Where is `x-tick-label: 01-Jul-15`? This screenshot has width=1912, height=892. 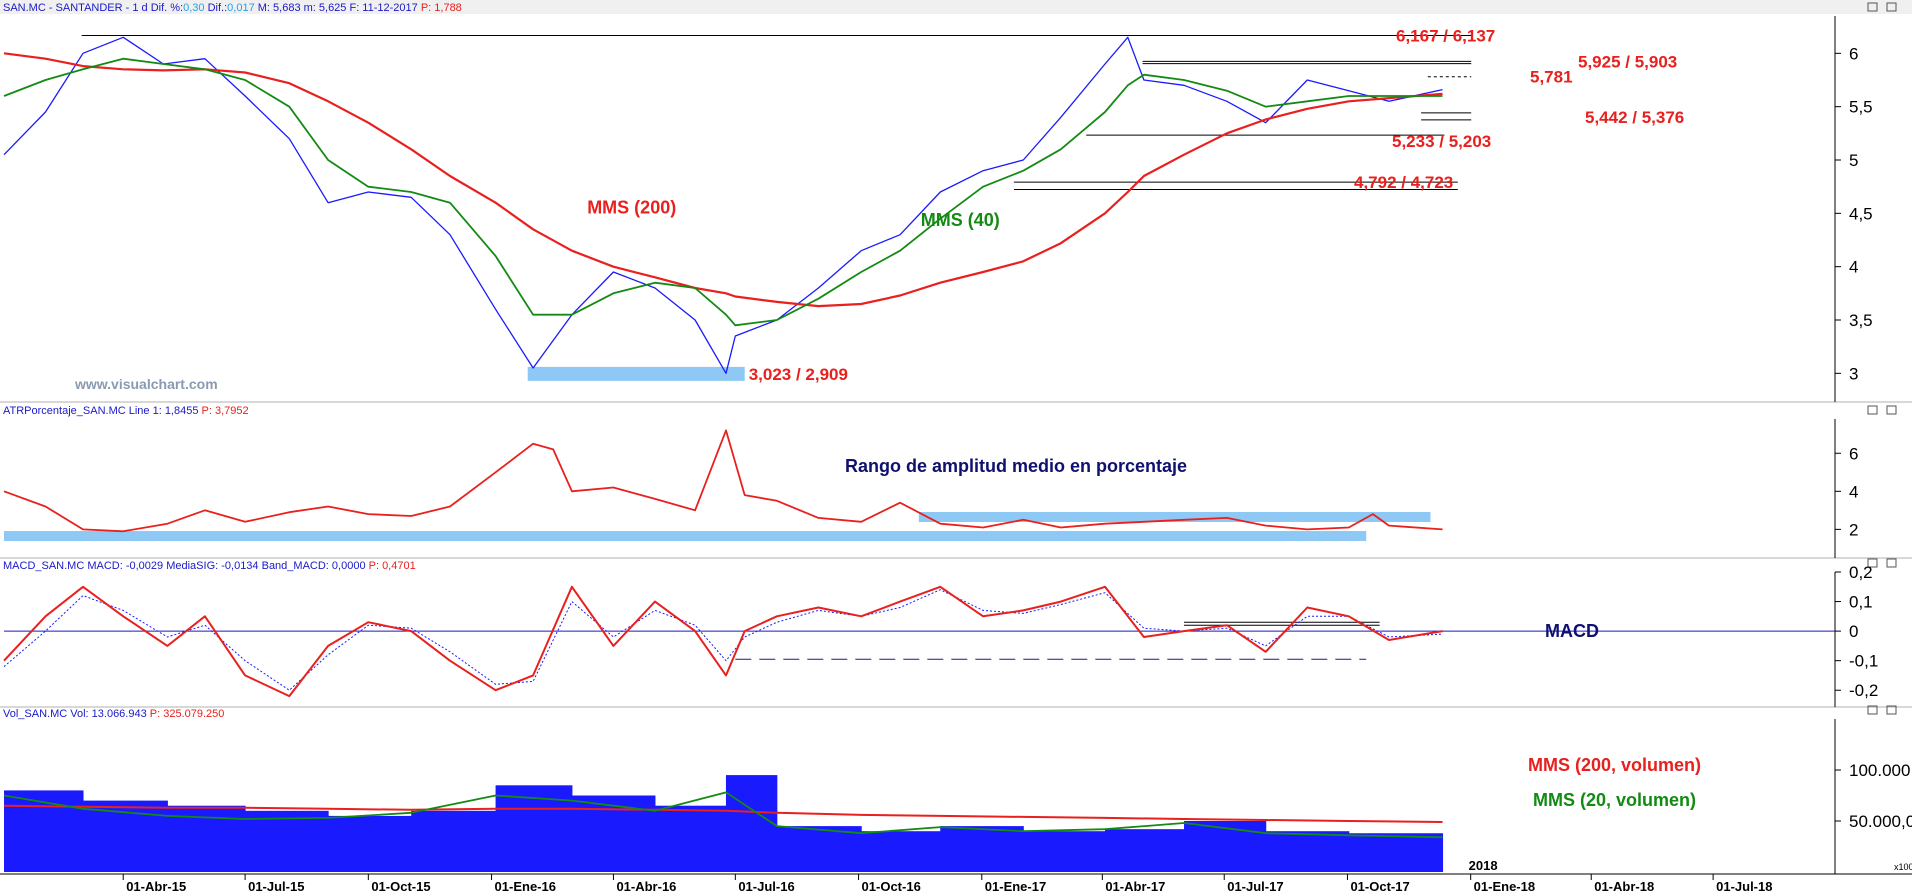 x-tick-label: 01-Jul-15 is located at coordinates (276, 885).